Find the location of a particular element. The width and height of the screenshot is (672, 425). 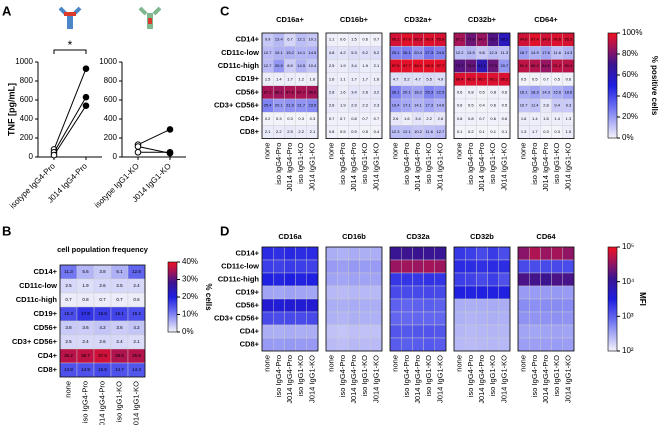

cell-value: 16.1 is located at coordinates (119, 313).